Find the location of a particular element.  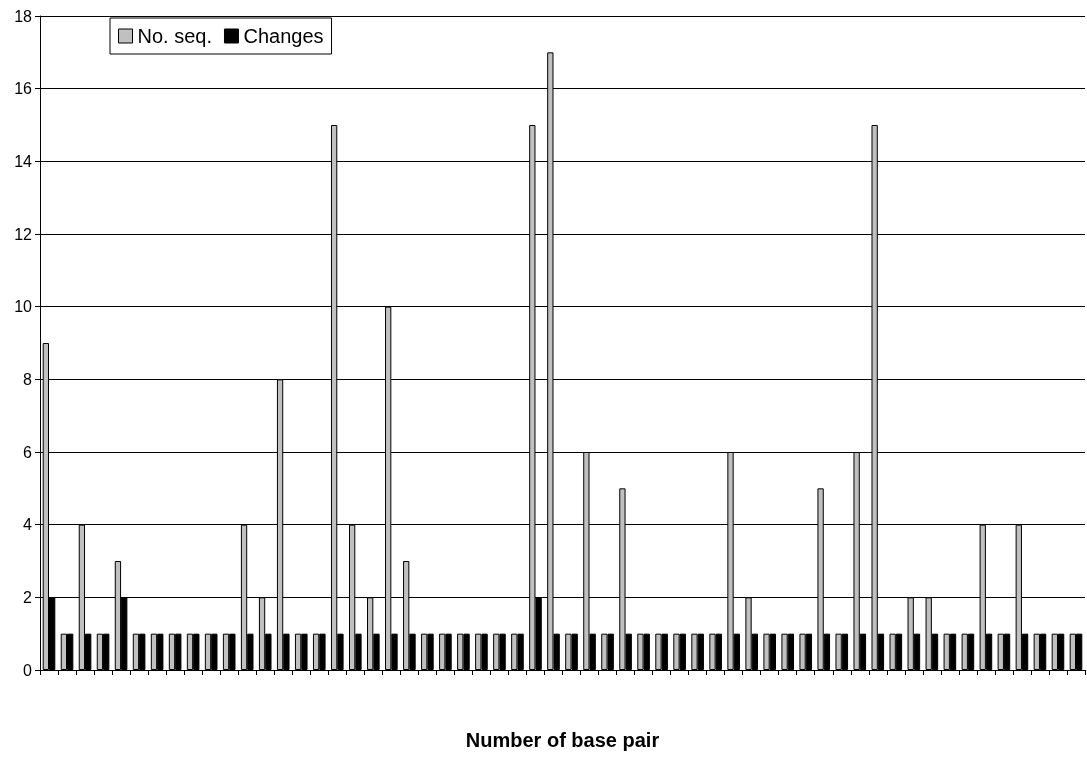

y-tick-label: 16 is located at coordinates (23, 89).